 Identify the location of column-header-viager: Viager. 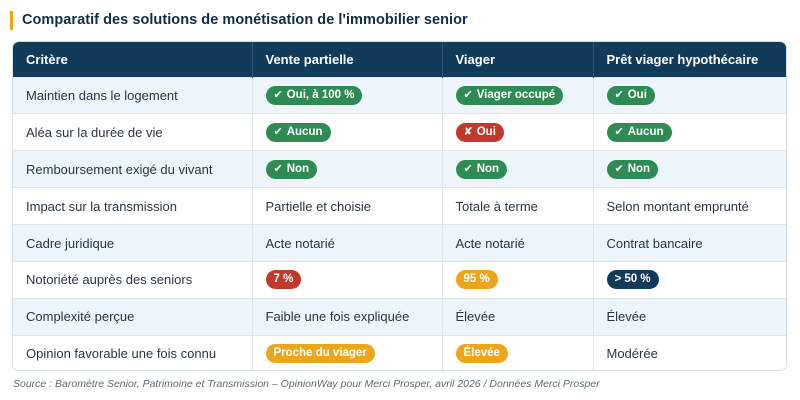
(518, 59).